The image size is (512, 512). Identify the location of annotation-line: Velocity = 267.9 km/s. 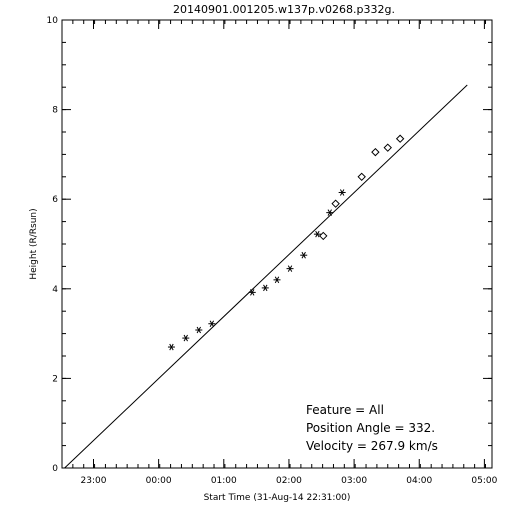
(372, 446).